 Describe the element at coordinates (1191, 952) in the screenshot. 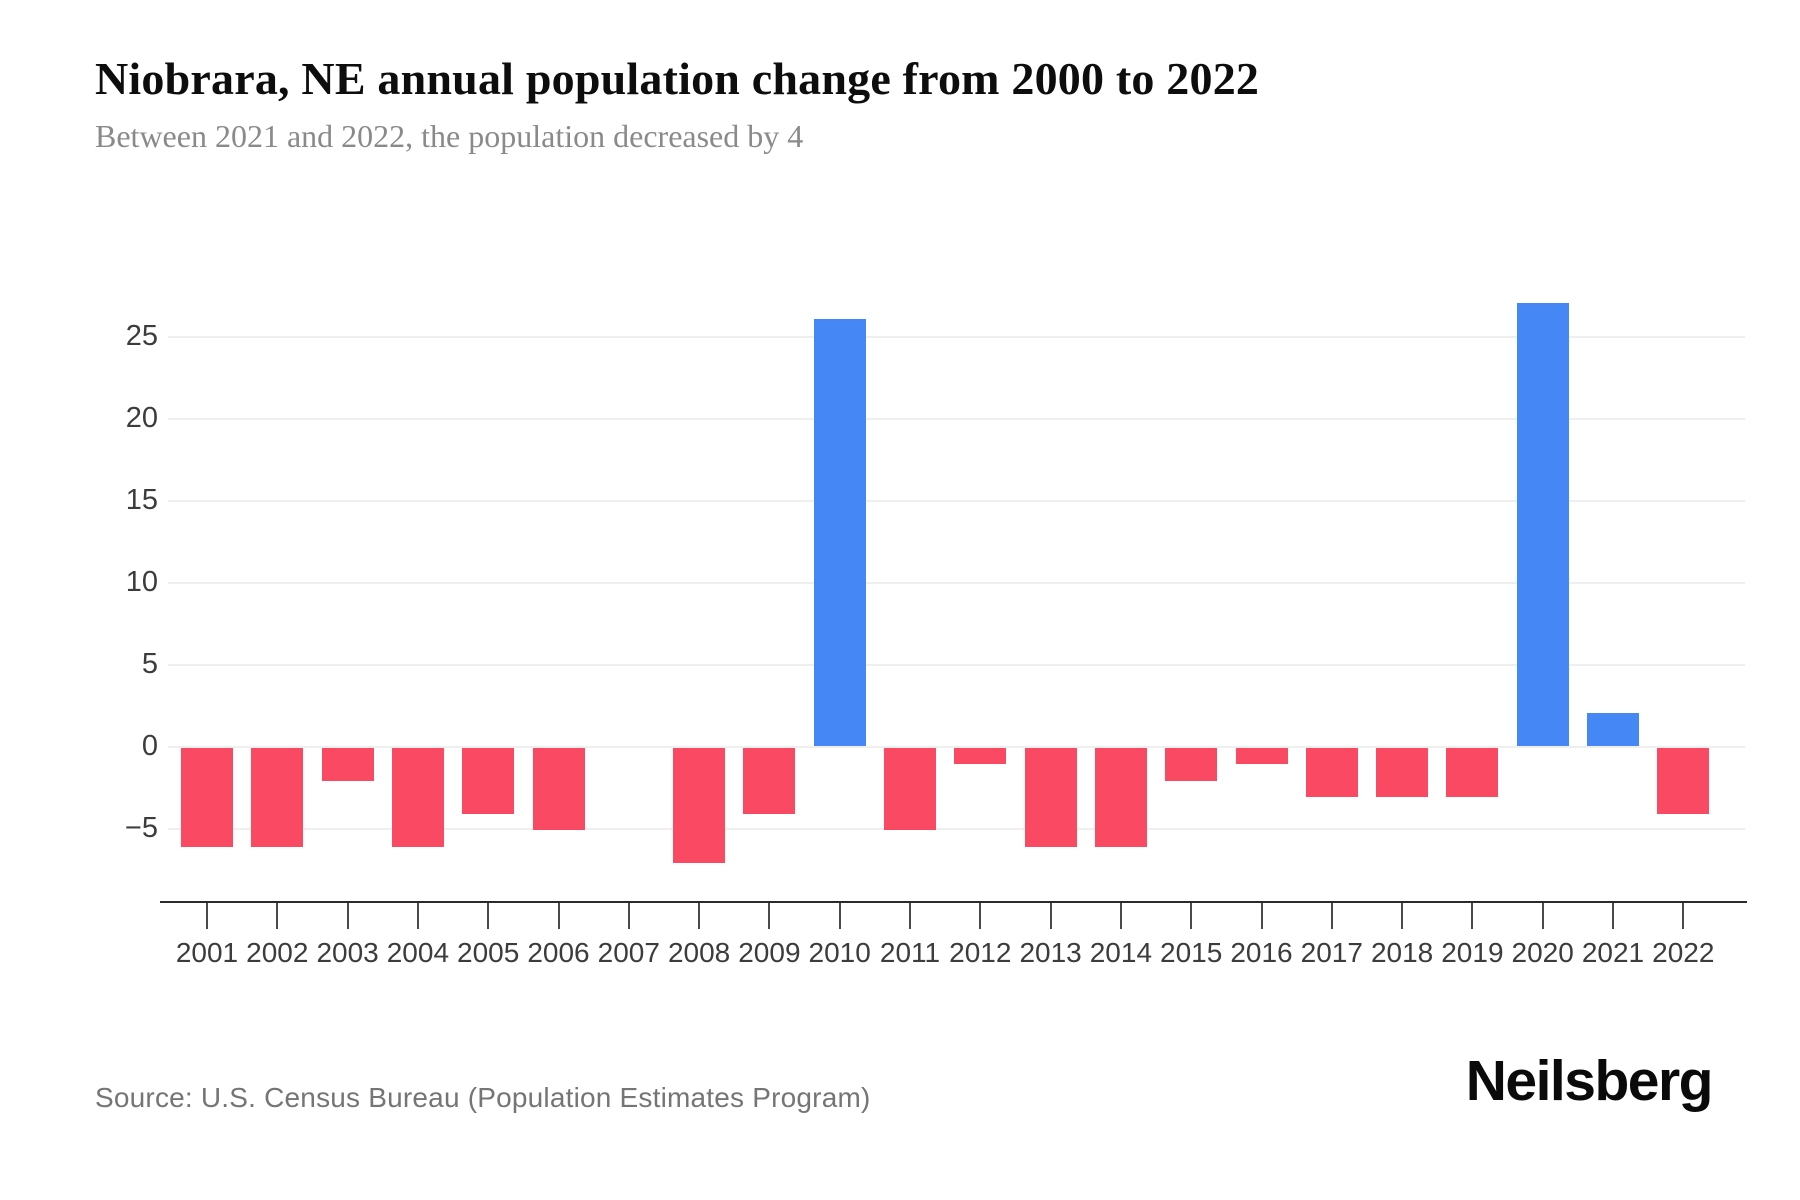

I see `x-axis-label: 2015` at that location.